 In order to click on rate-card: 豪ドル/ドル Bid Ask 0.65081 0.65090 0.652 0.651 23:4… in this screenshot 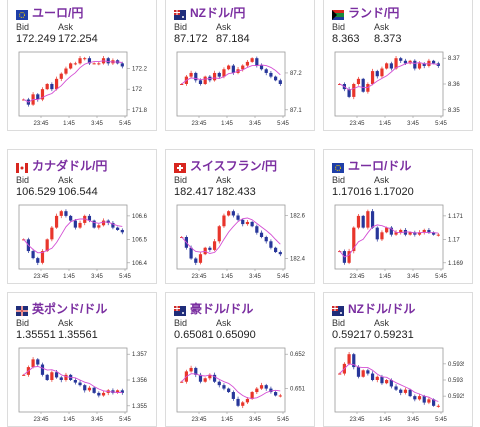, I will do `click(240, 359)`.